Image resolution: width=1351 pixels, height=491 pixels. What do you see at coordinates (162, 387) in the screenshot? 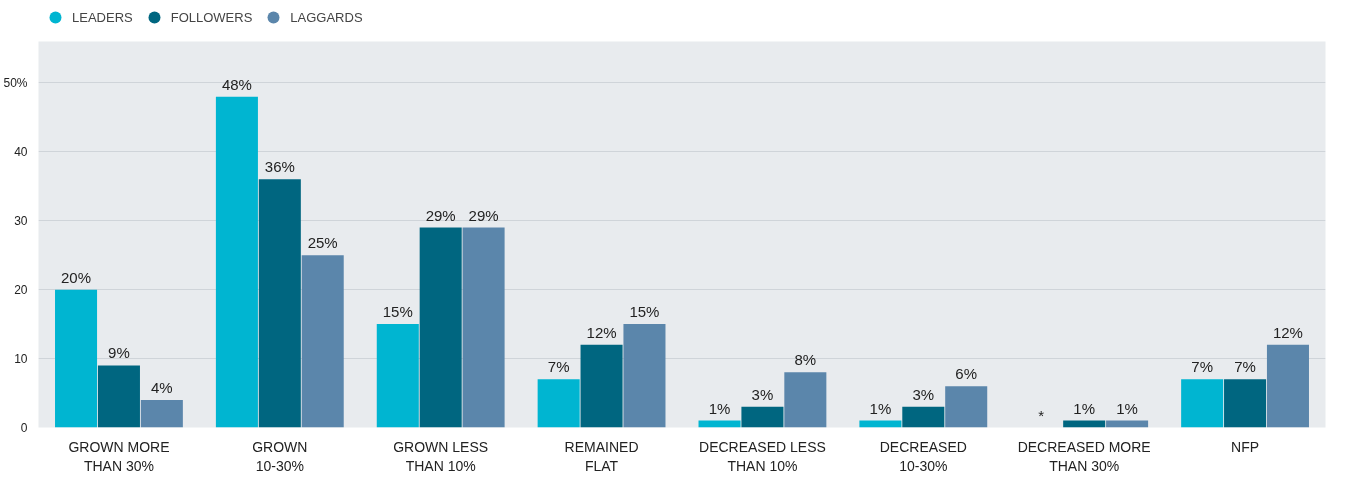
I see `data-label: 4%` at bounding box center [162, 387].